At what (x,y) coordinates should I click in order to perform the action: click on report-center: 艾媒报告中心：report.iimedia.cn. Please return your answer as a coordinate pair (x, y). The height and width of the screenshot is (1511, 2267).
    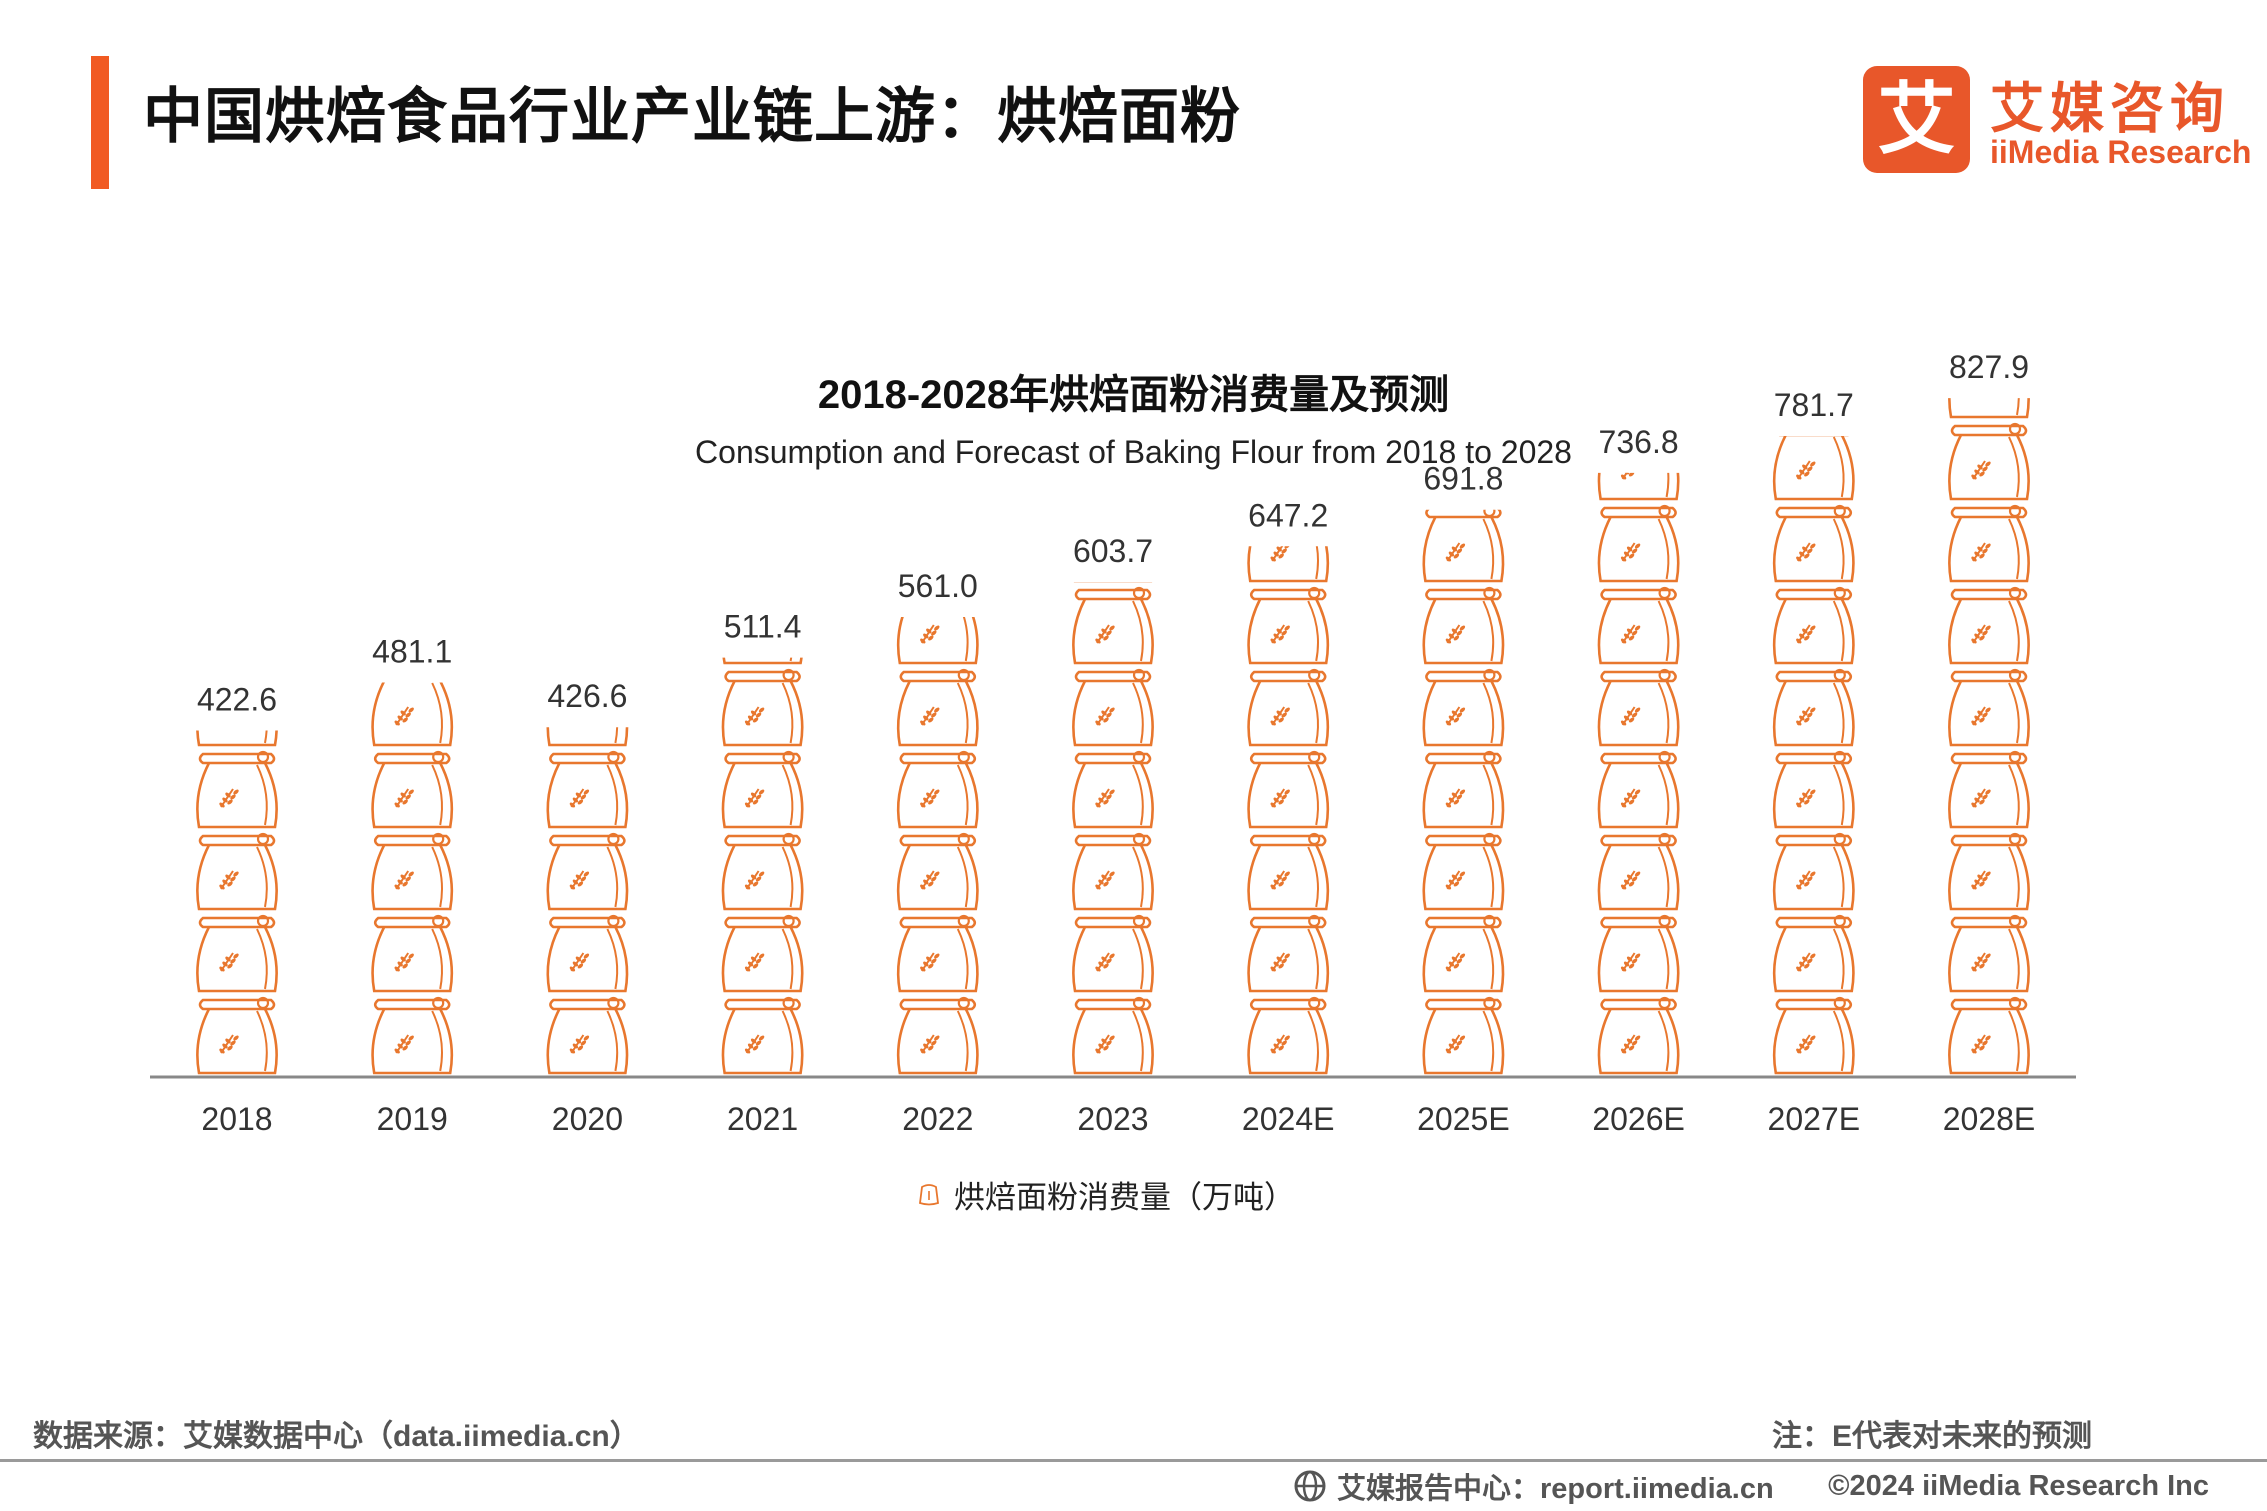
    Looking at the image, I should click on (1533, 1486).